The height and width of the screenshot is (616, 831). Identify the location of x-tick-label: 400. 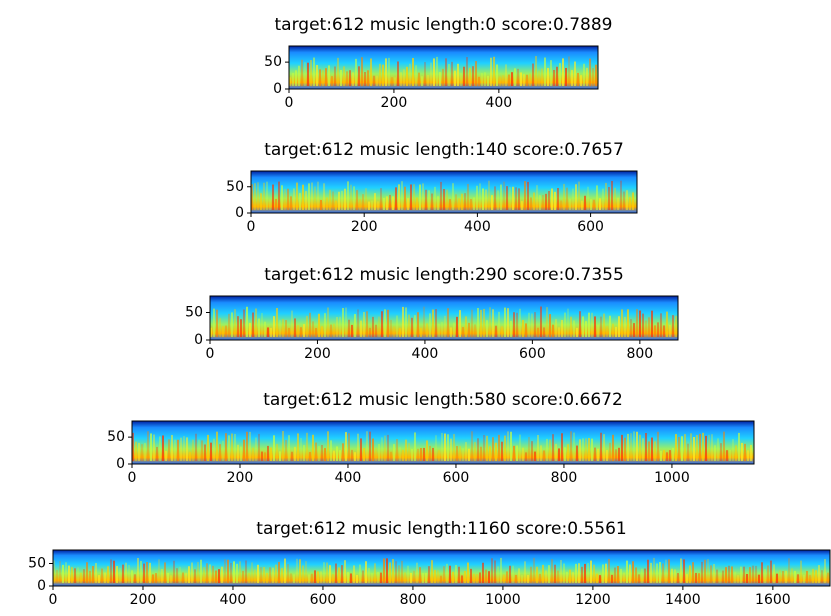
(498, 103).